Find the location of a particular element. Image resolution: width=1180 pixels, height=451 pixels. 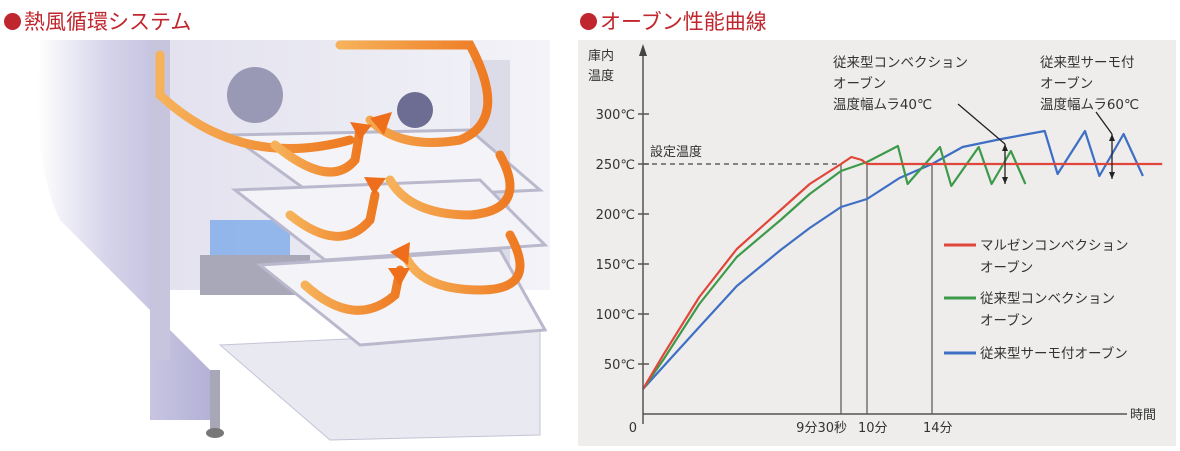

y-tick-label: 150℃ is located at coordinates (615, 265).